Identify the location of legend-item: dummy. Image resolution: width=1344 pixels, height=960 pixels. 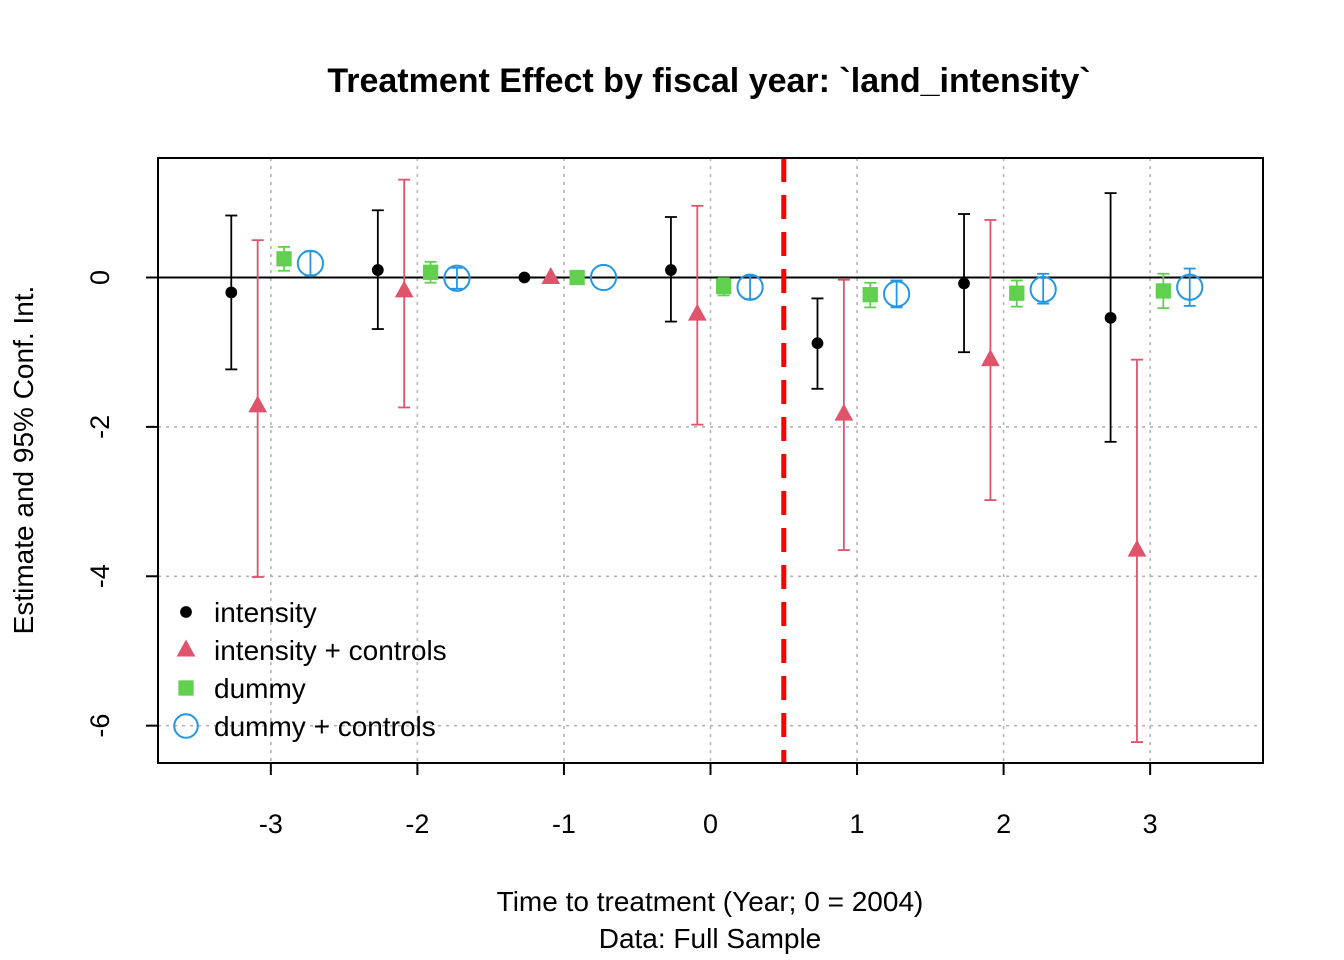
(242, 688).